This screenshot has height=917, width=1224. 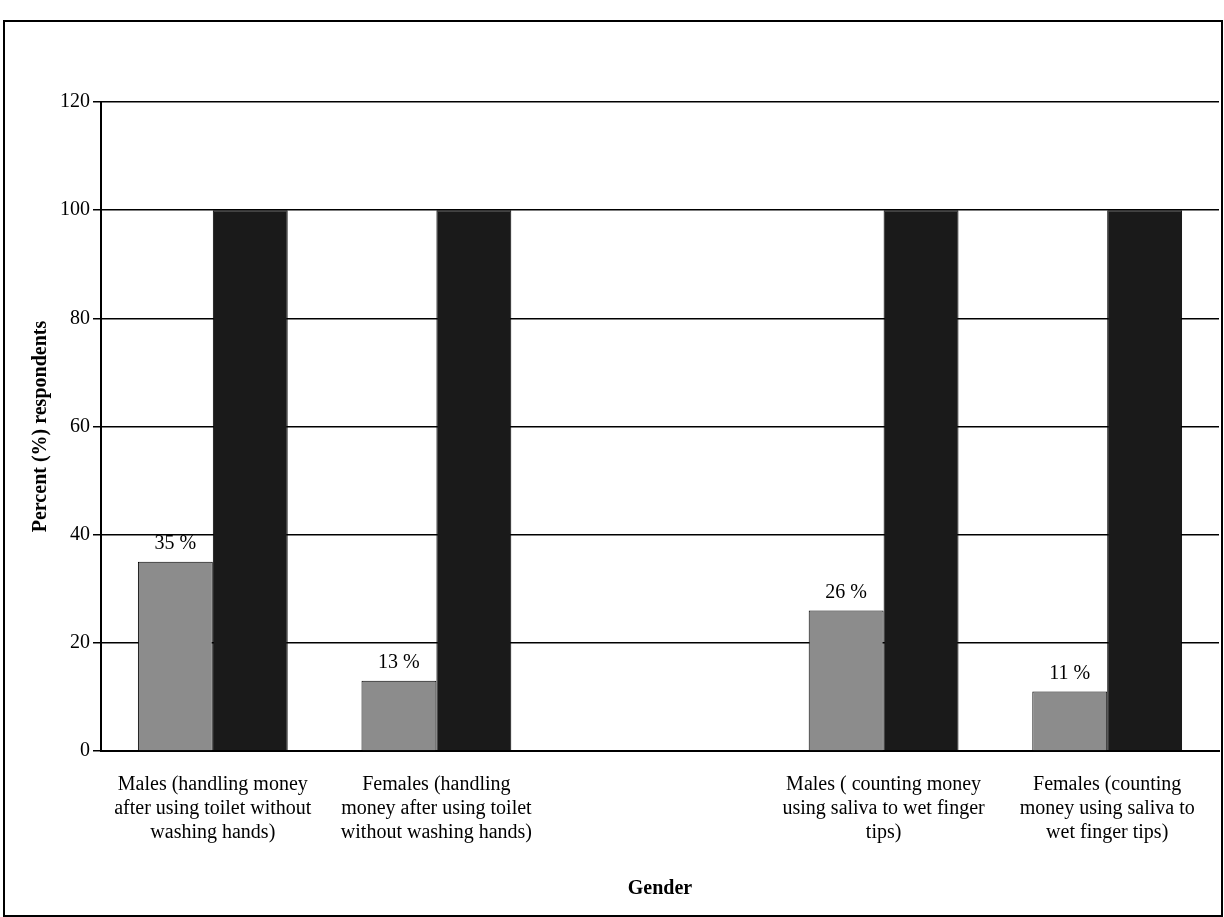 What do you see at coordinates (75, 100) in the screenshot?
I see `y-tick-label: 120` at bounding box center [75, 100].